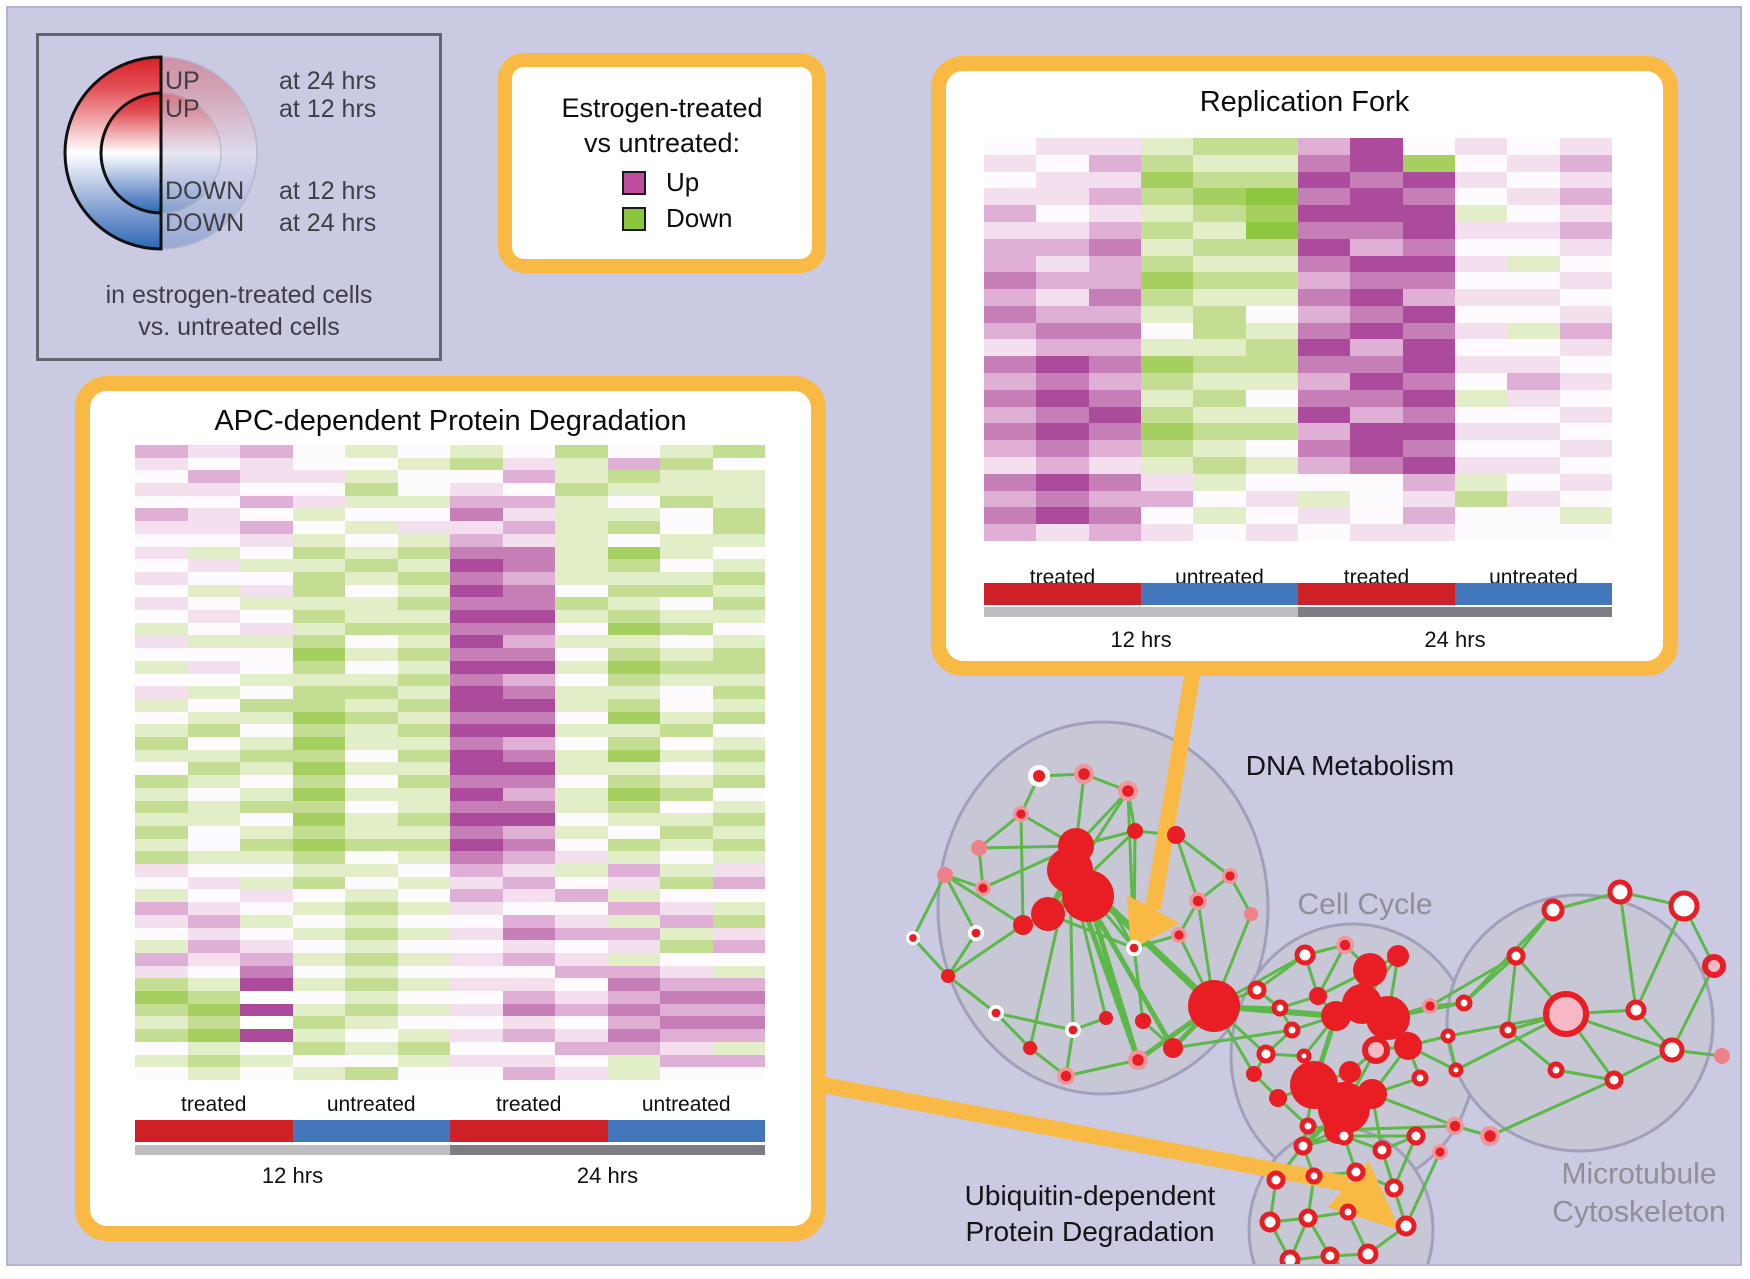 The image size is (1750, 1279). Describe the element at coordinates (662, 163) in the screenshot. I see `updown-legend-box: Estrogen-treated vs untreated: Up Down` at that location.